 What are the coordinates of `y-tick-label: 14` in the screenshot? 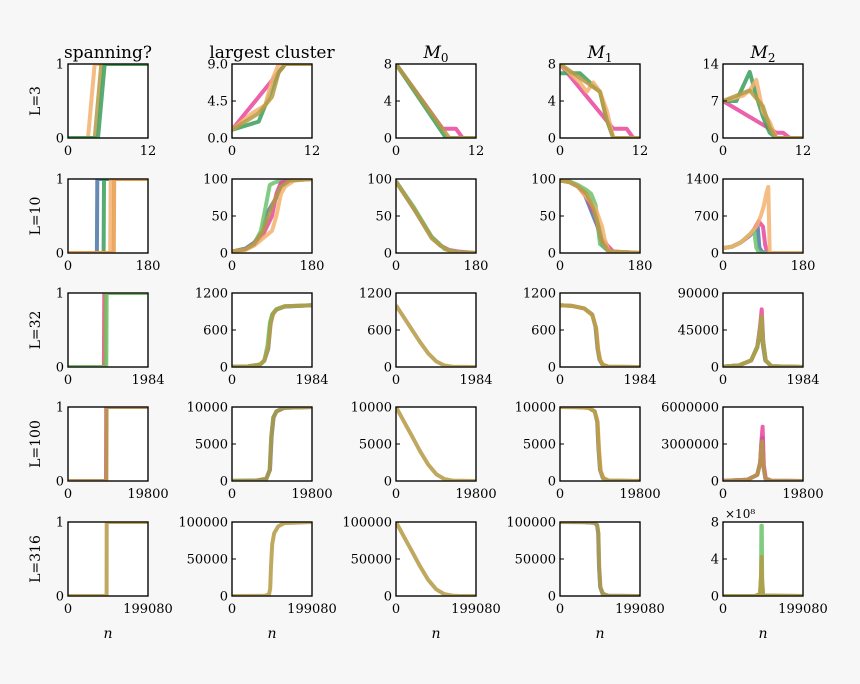 It's located at (710, 65).